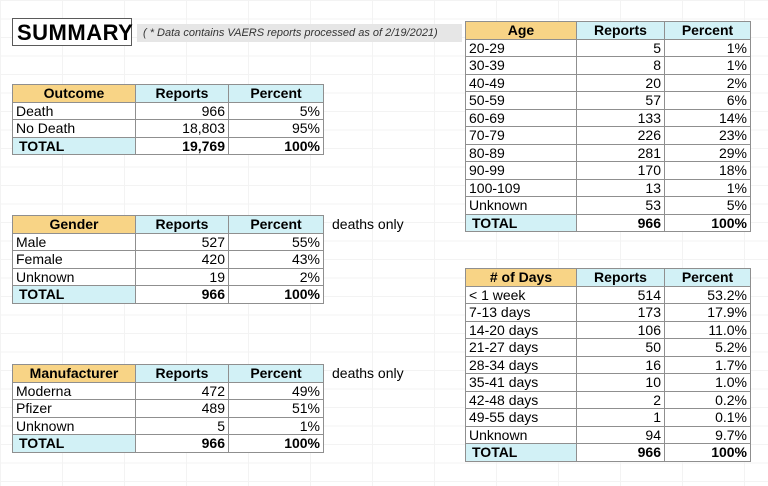 Image resolution: width=768 pixels, height=486 pixels. I want to click on table-row: 40-49 20 2%, so click(608, 82).